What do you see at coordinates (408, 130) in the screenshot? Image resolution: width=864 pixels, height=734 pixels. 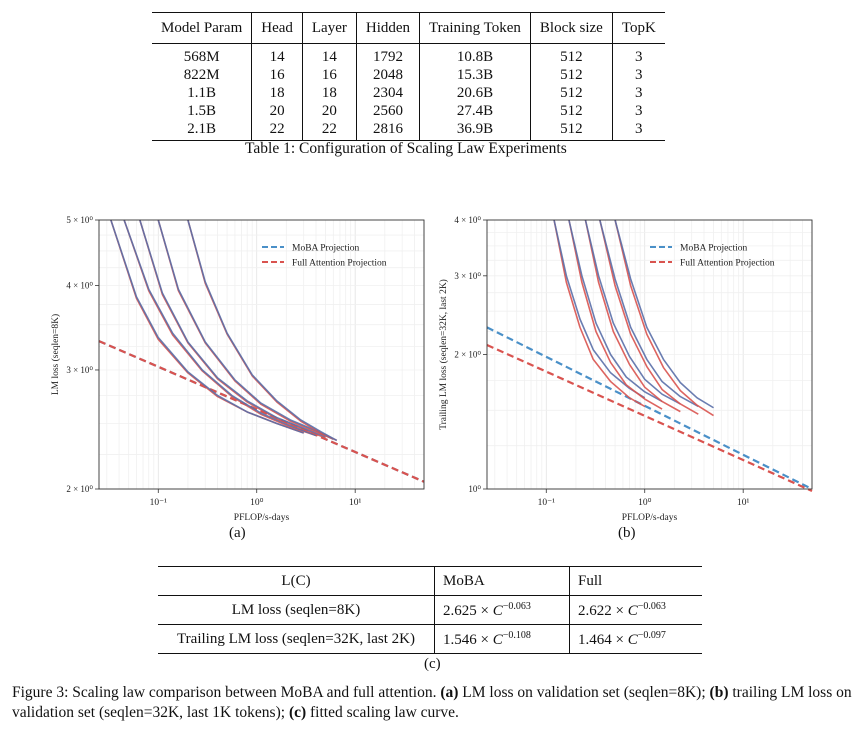 I see `table-row: 2.1B 22 22 2816 36.9B 512 3` at bounding box center [408, 130].